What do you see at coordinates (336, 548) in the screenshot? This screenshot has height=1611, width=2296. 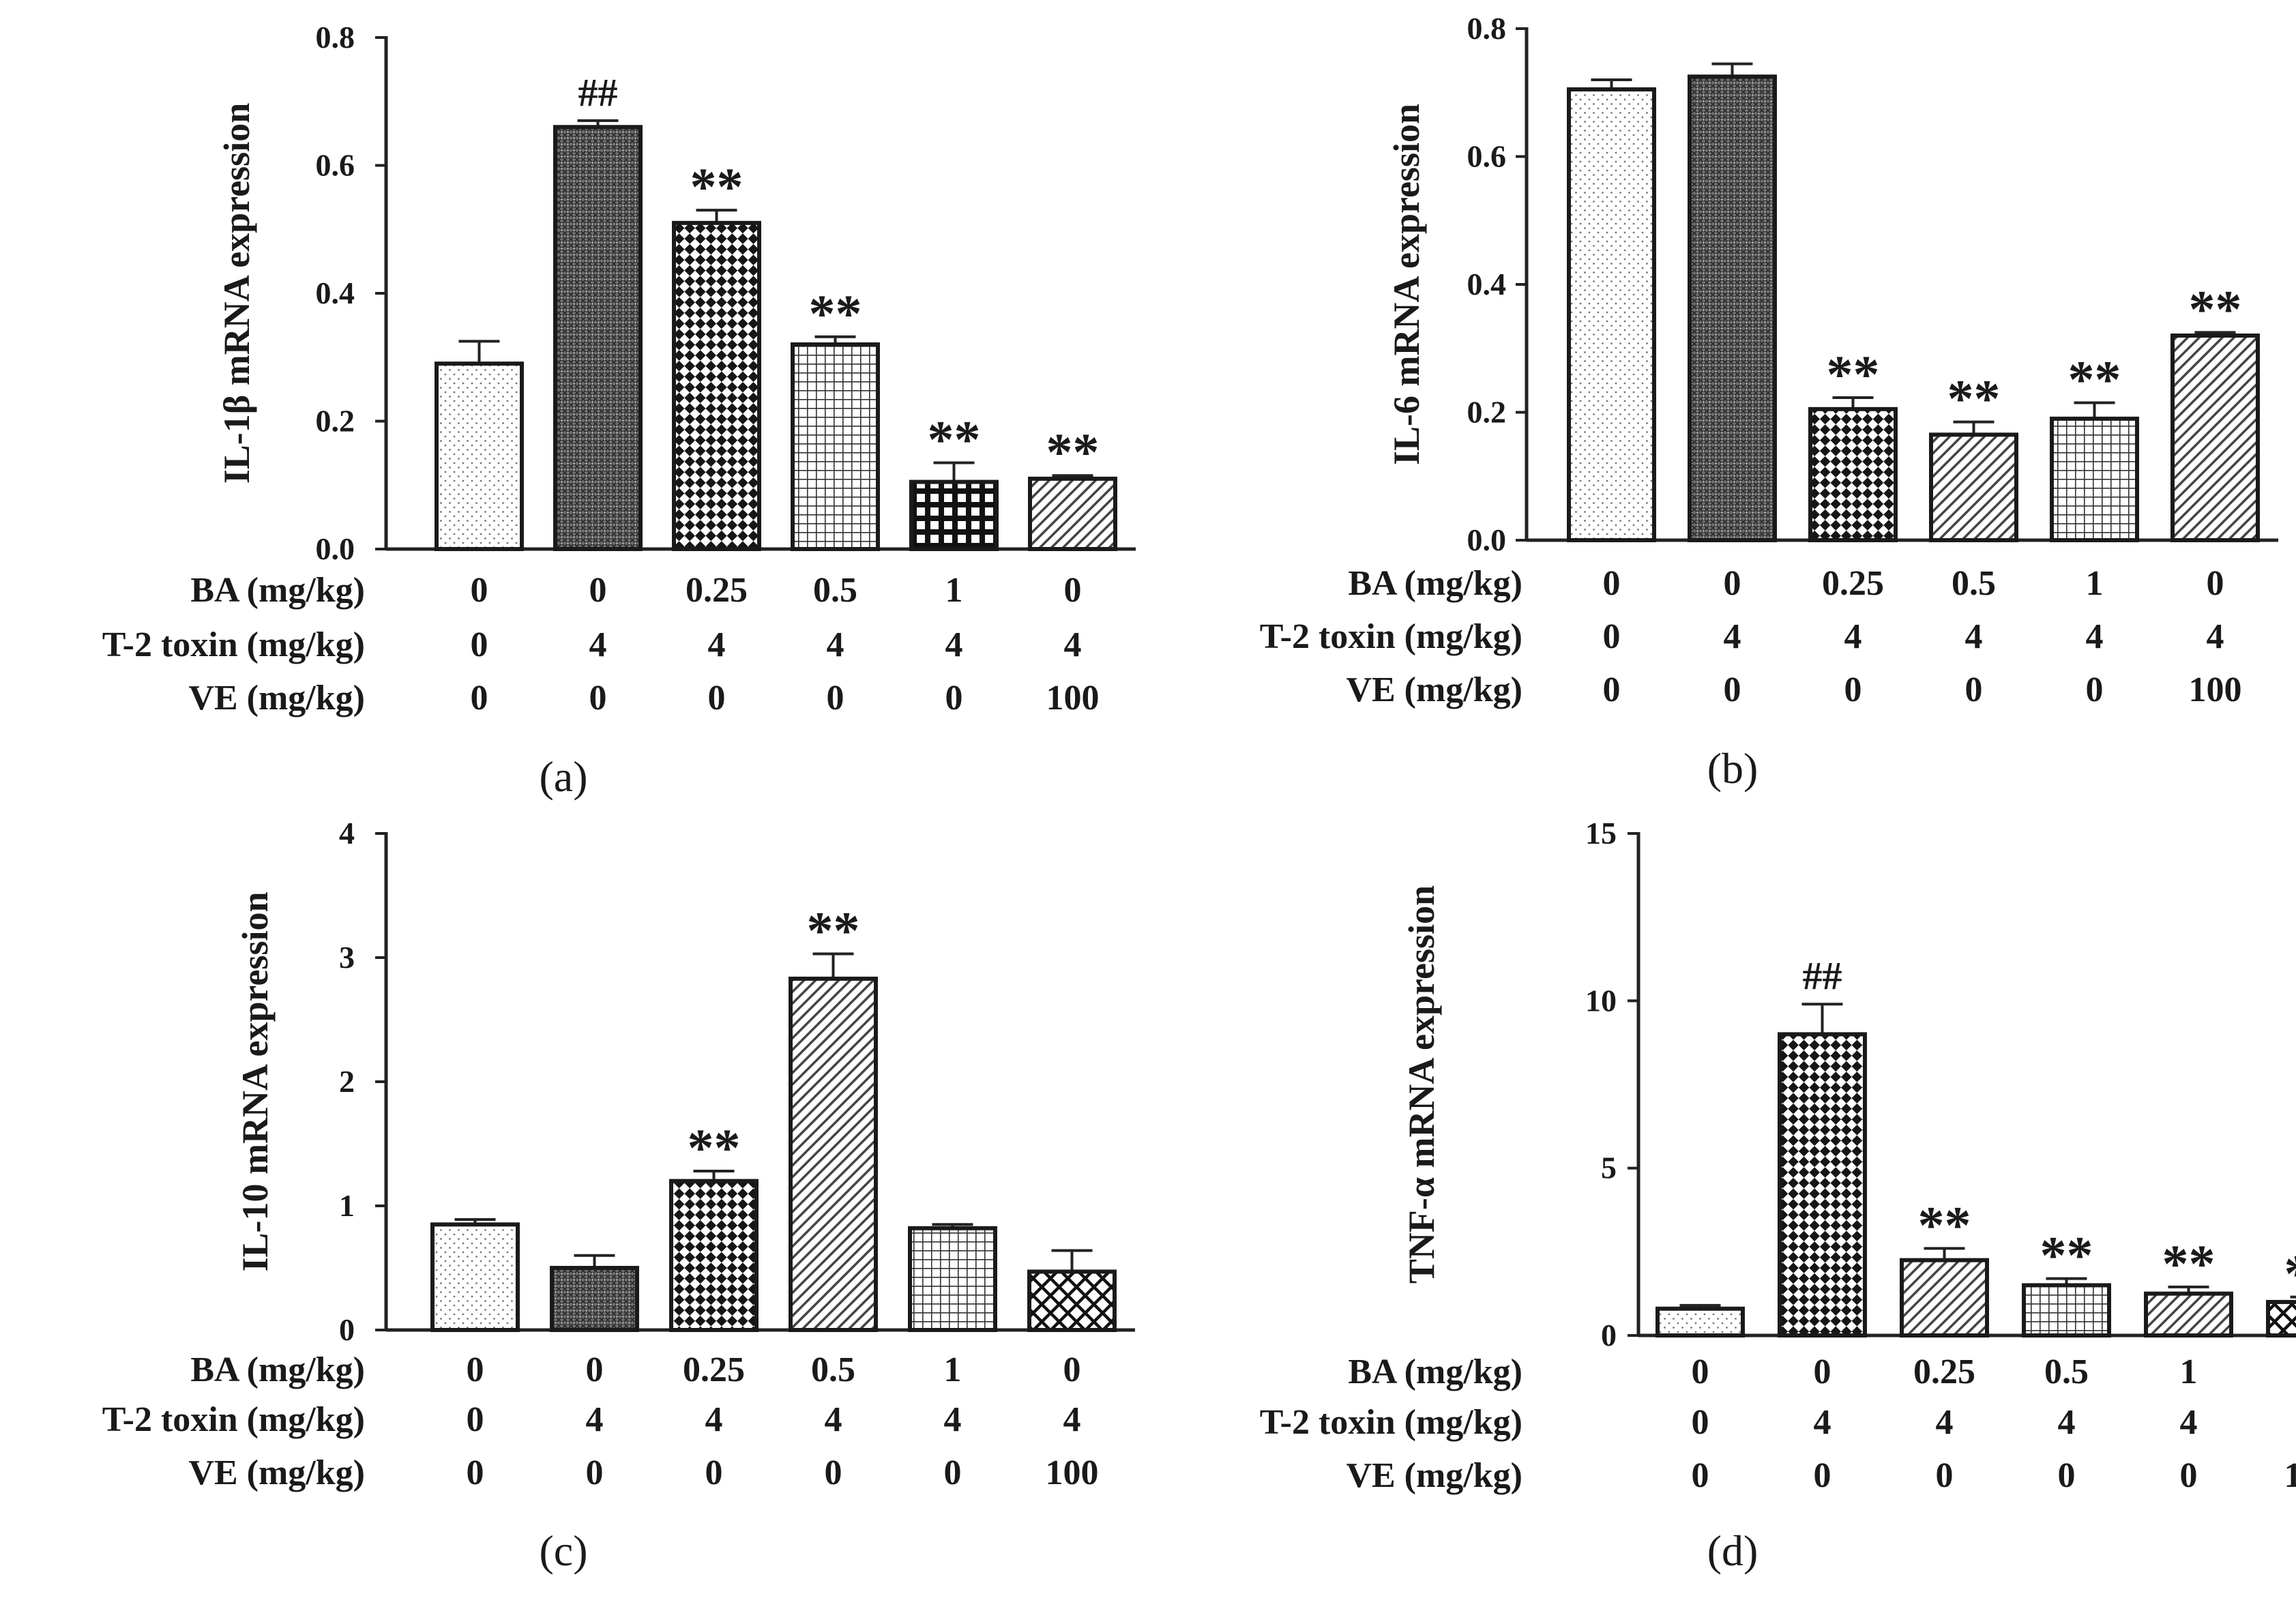 I see `y-tick-label: 0.0` at bounding box center [336, 548].